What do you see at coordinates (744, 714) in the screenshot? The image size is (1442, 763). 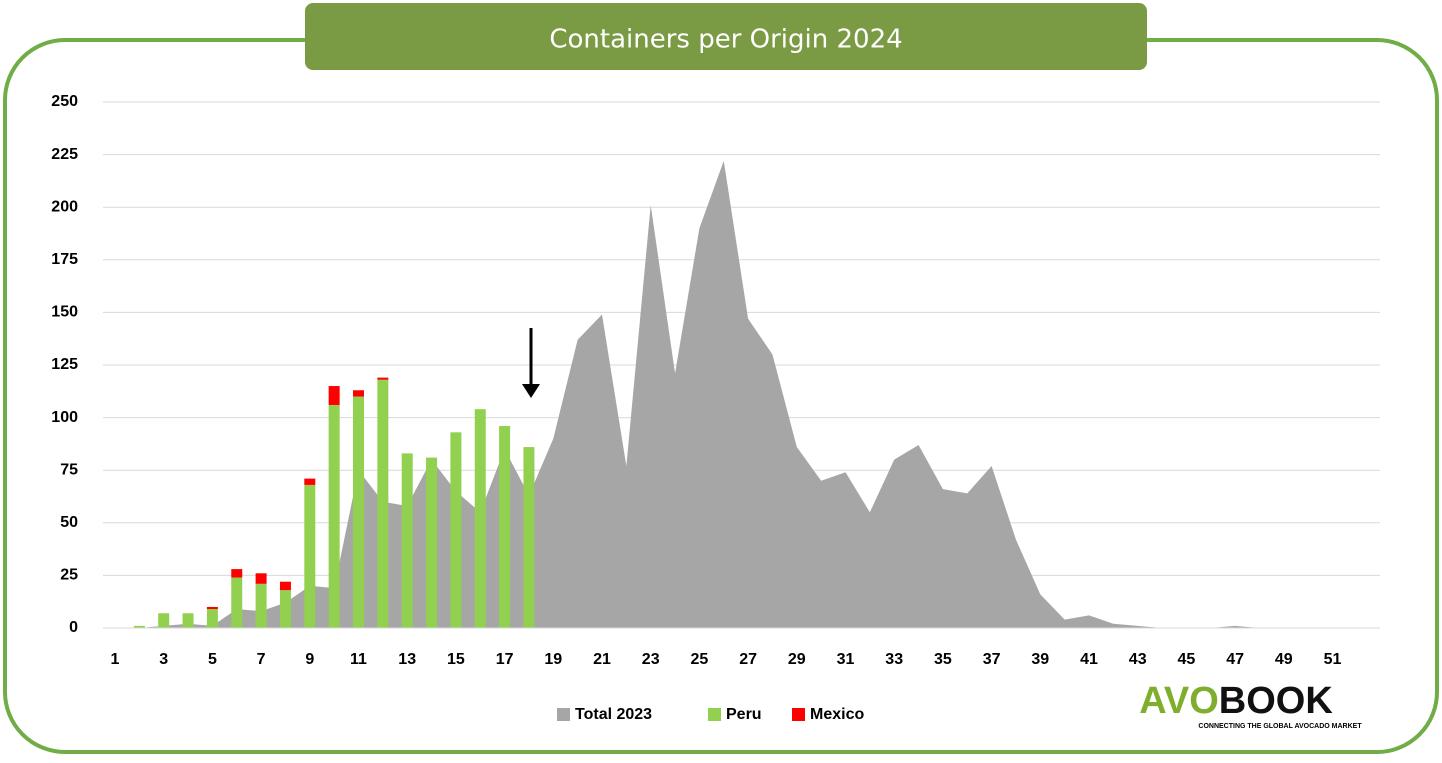 I see `legend-label: Peru` at bounding box center [744, 714].